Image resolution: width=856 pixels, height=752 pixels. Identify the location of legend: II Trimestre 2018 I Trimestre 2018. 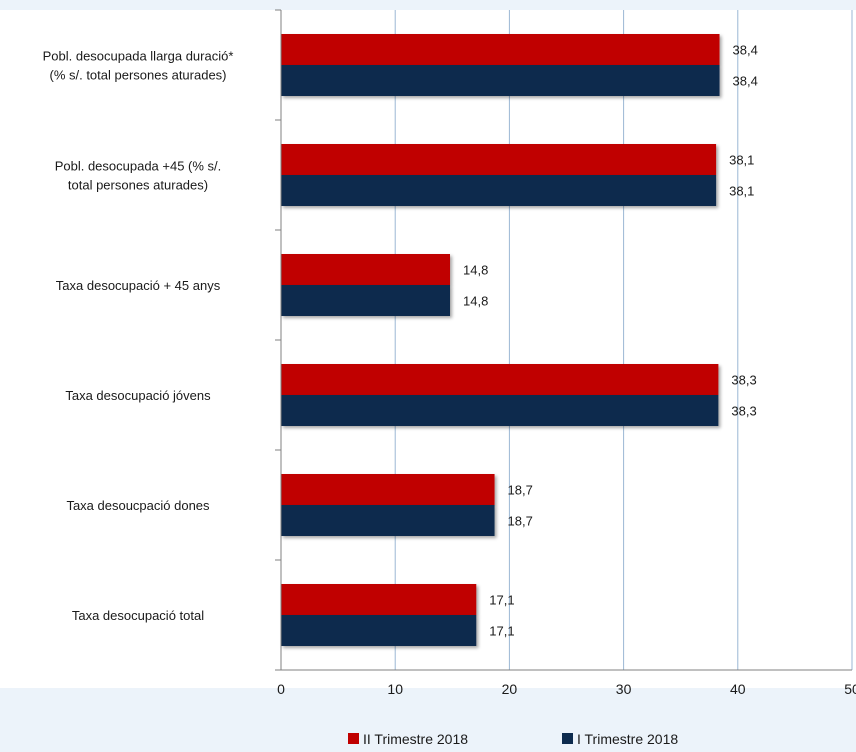
(513, 739).